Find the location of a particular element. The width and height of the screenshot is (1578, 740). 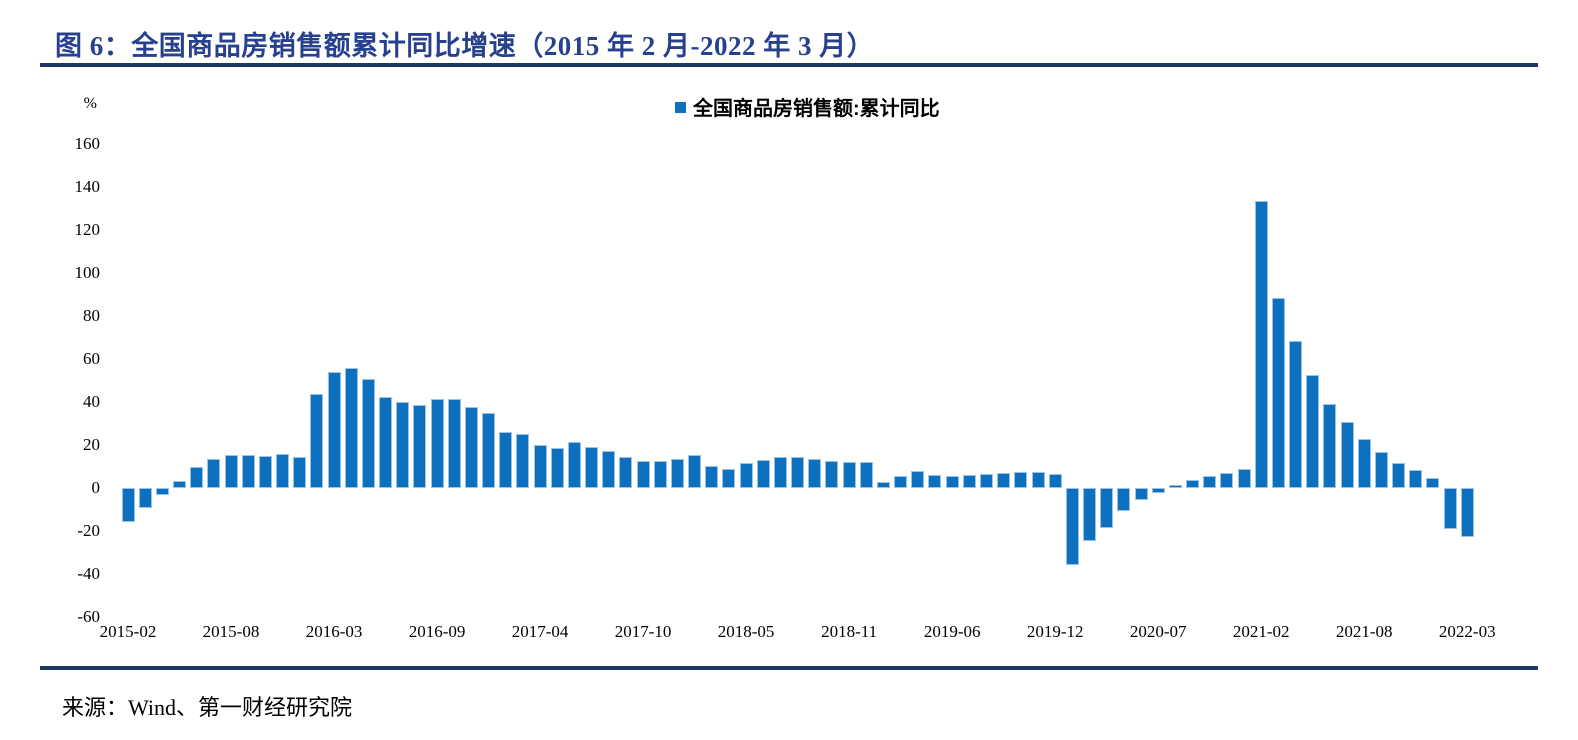

y-tick-label: 160 is located at coordinates (87, 143).